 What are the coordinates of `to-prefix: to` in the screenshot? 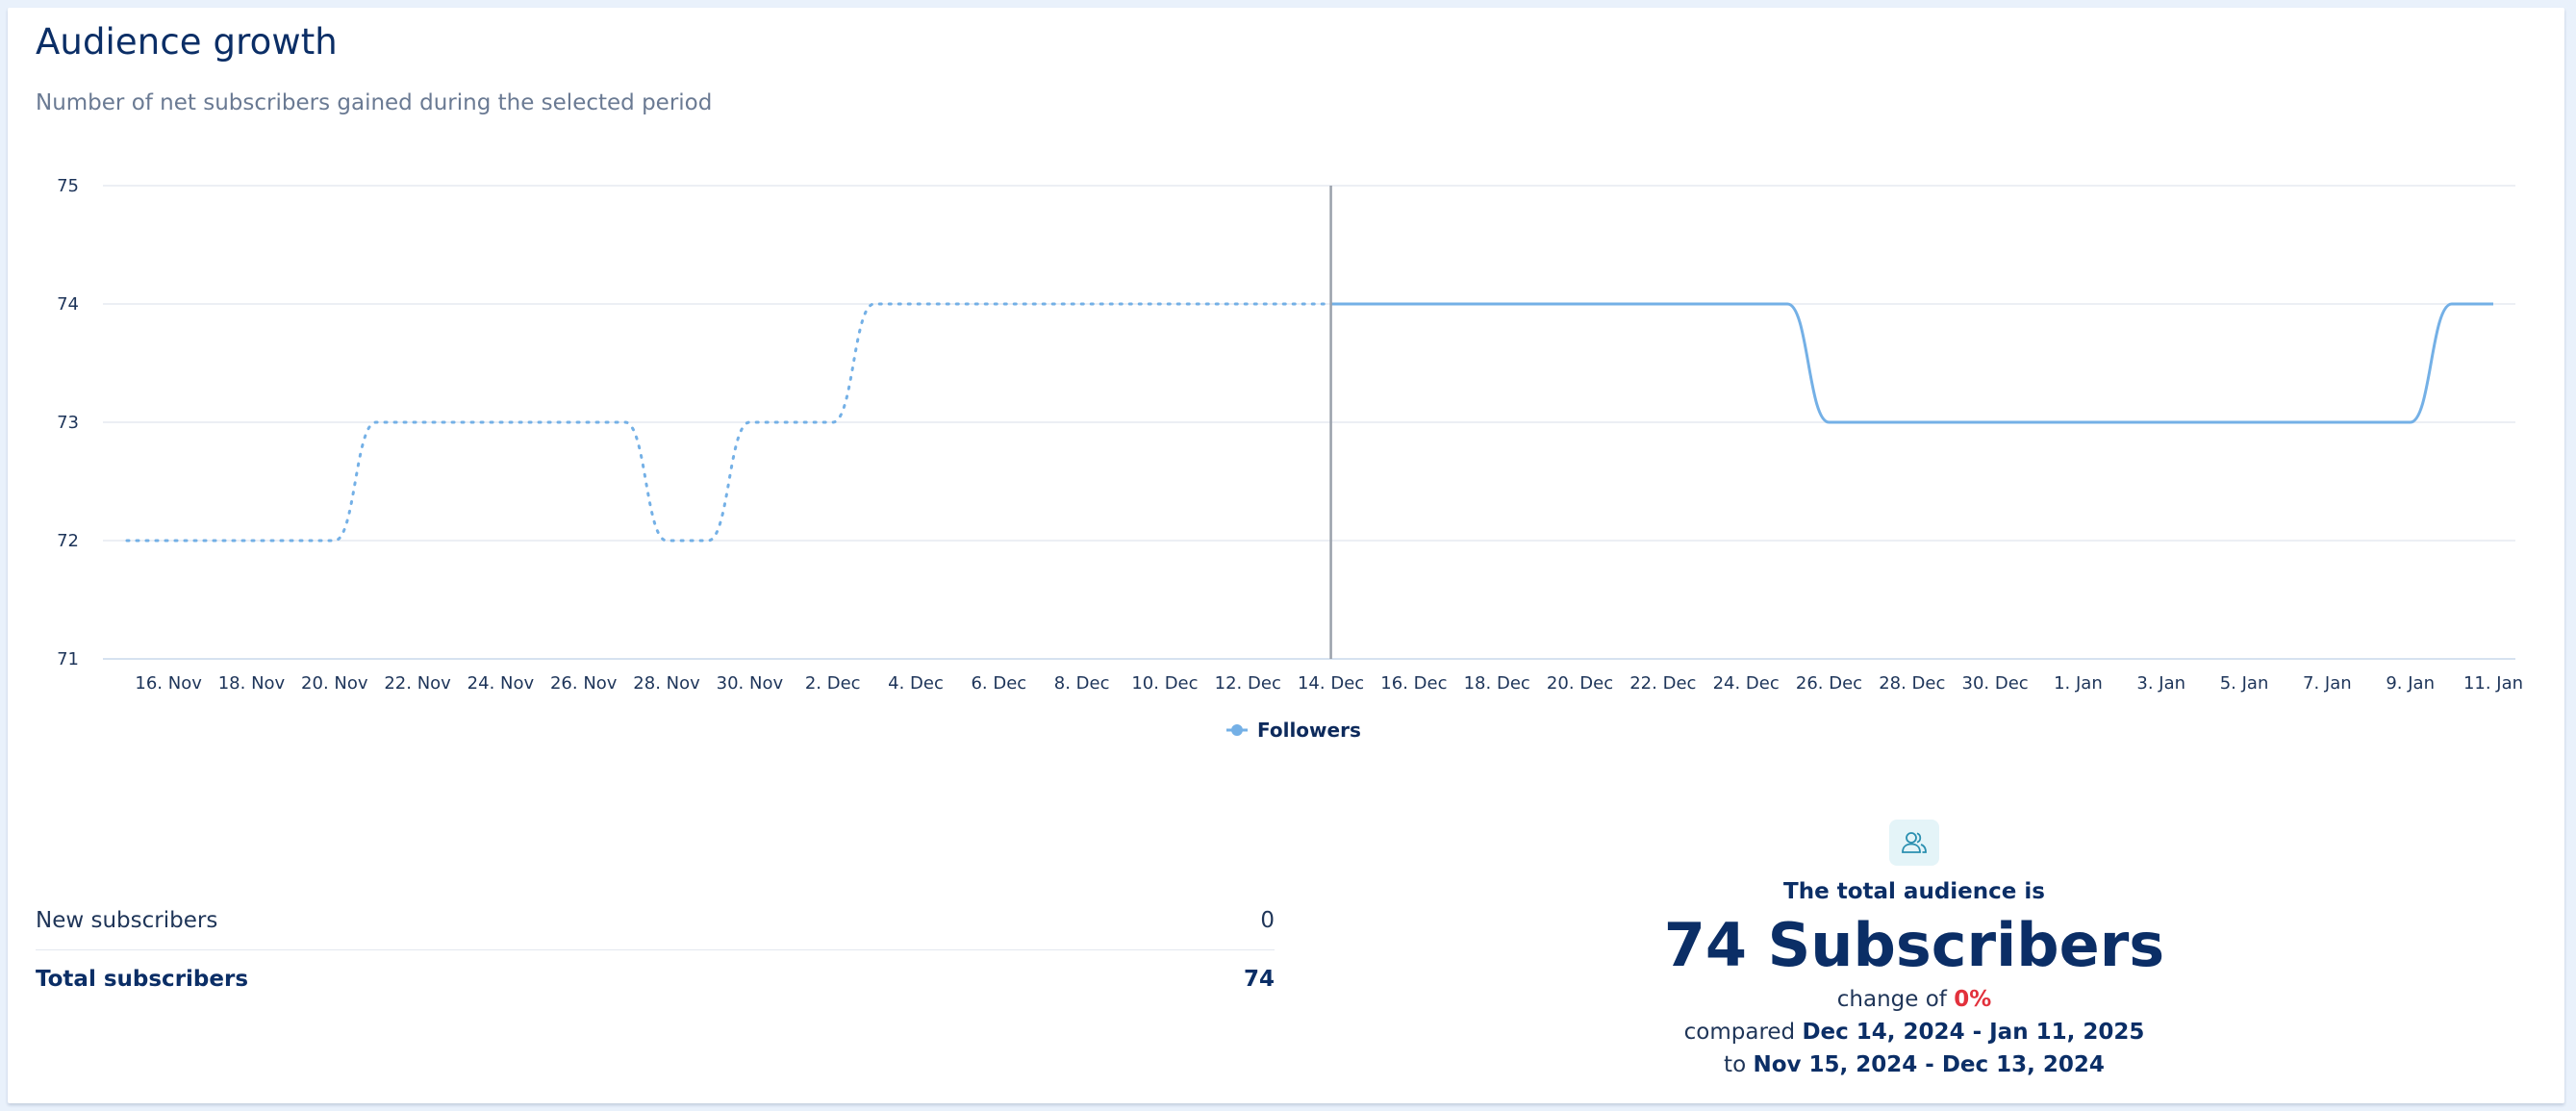 It's located at (1736, 1064).